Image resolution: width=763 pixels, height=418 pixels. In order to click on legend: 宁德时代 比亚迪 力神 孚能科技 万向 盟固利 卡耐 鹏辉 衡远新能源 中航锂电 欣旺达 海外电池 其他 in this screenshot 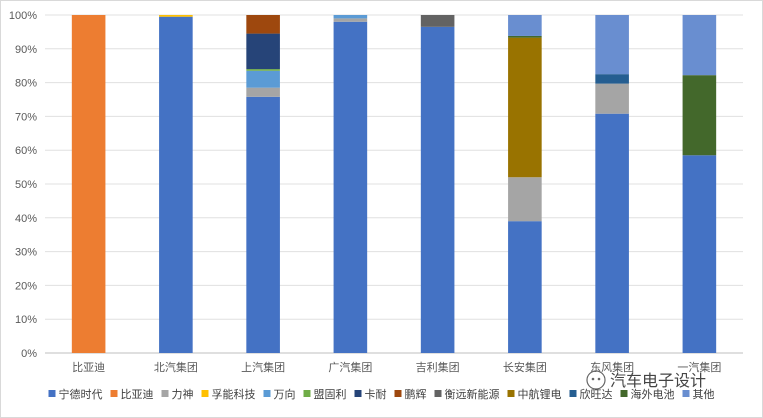, I will do `click(381, 394)`.